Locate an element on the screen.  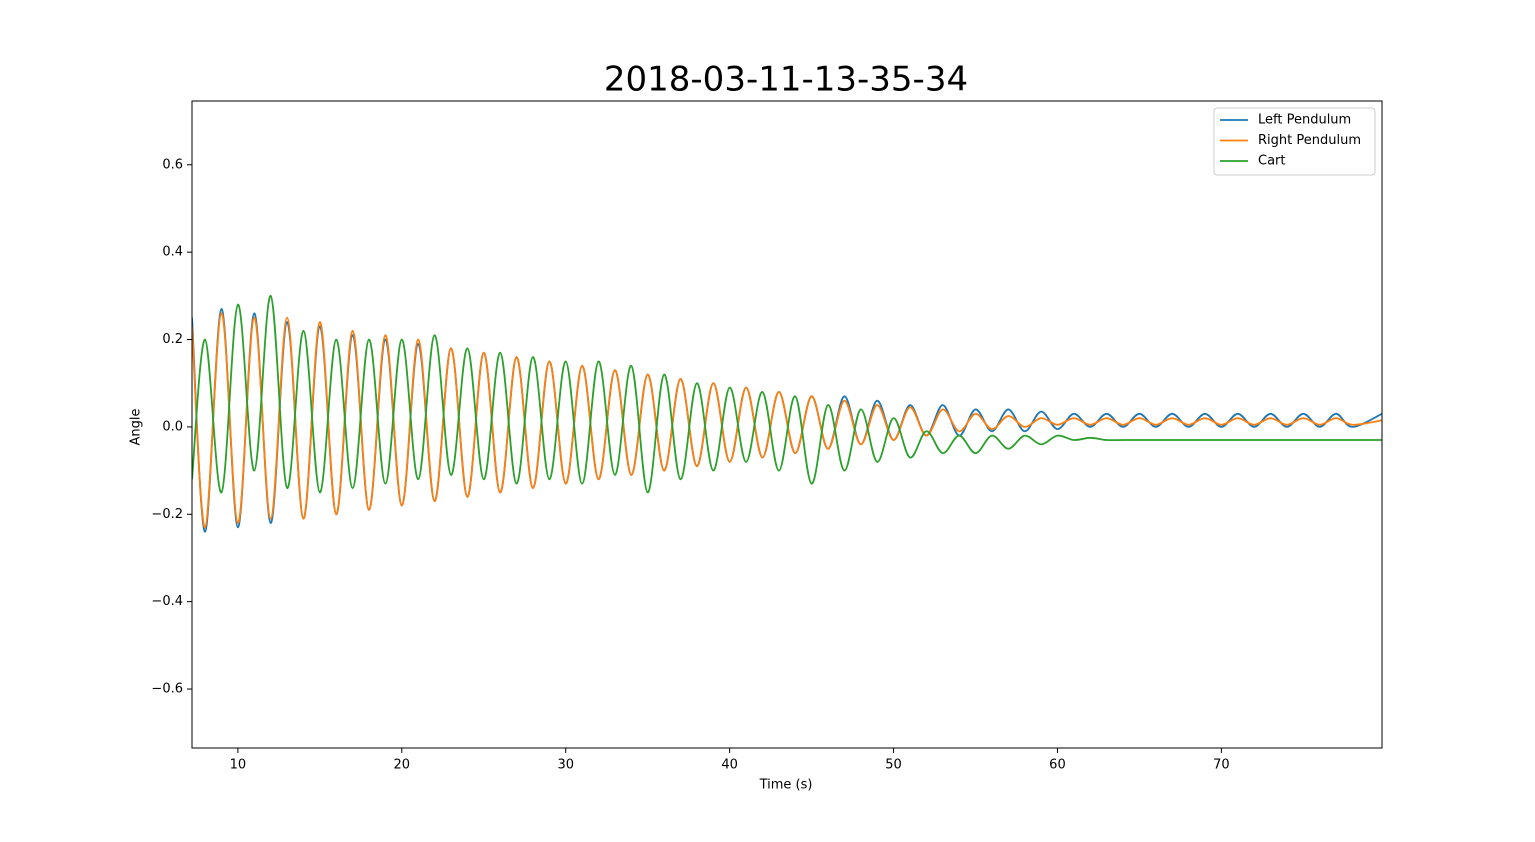
y-tick-label: 0.0 is located at coordinates (172, 426).